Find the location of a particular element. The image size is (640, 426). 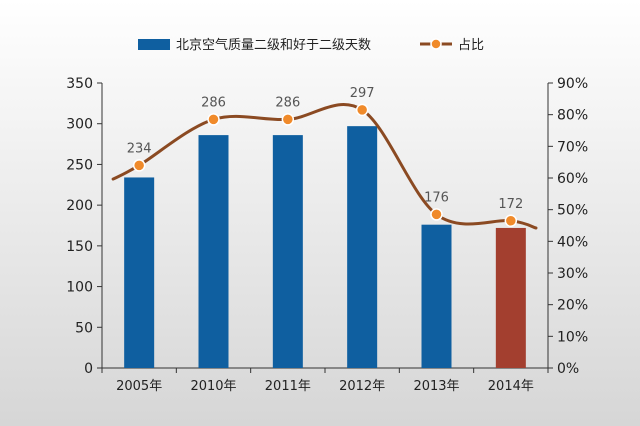

y-right-tick-label: 0% is located at coordinates (568, 369).